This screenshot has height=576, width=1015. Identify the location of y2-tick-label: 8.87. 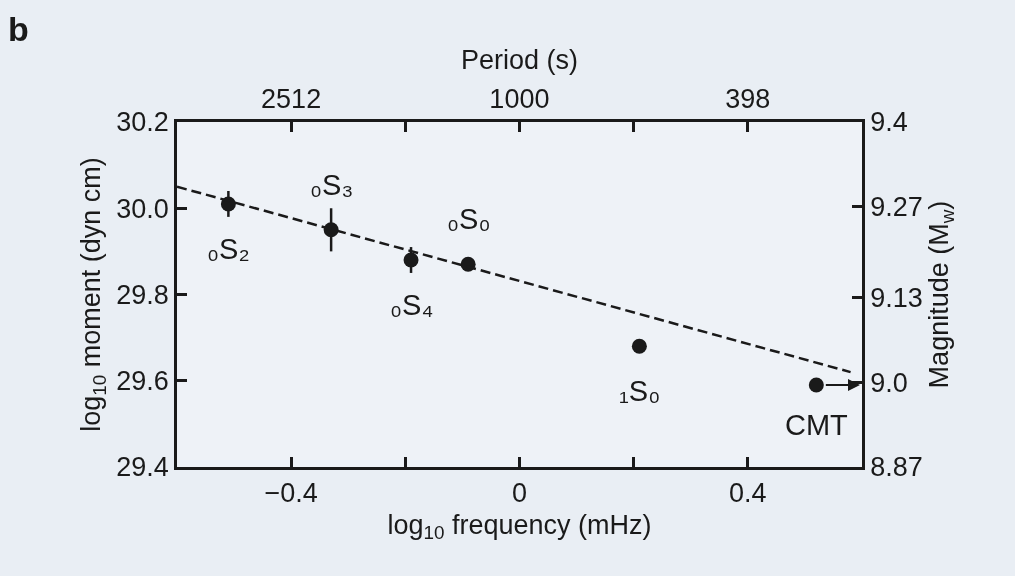
(896, 467).